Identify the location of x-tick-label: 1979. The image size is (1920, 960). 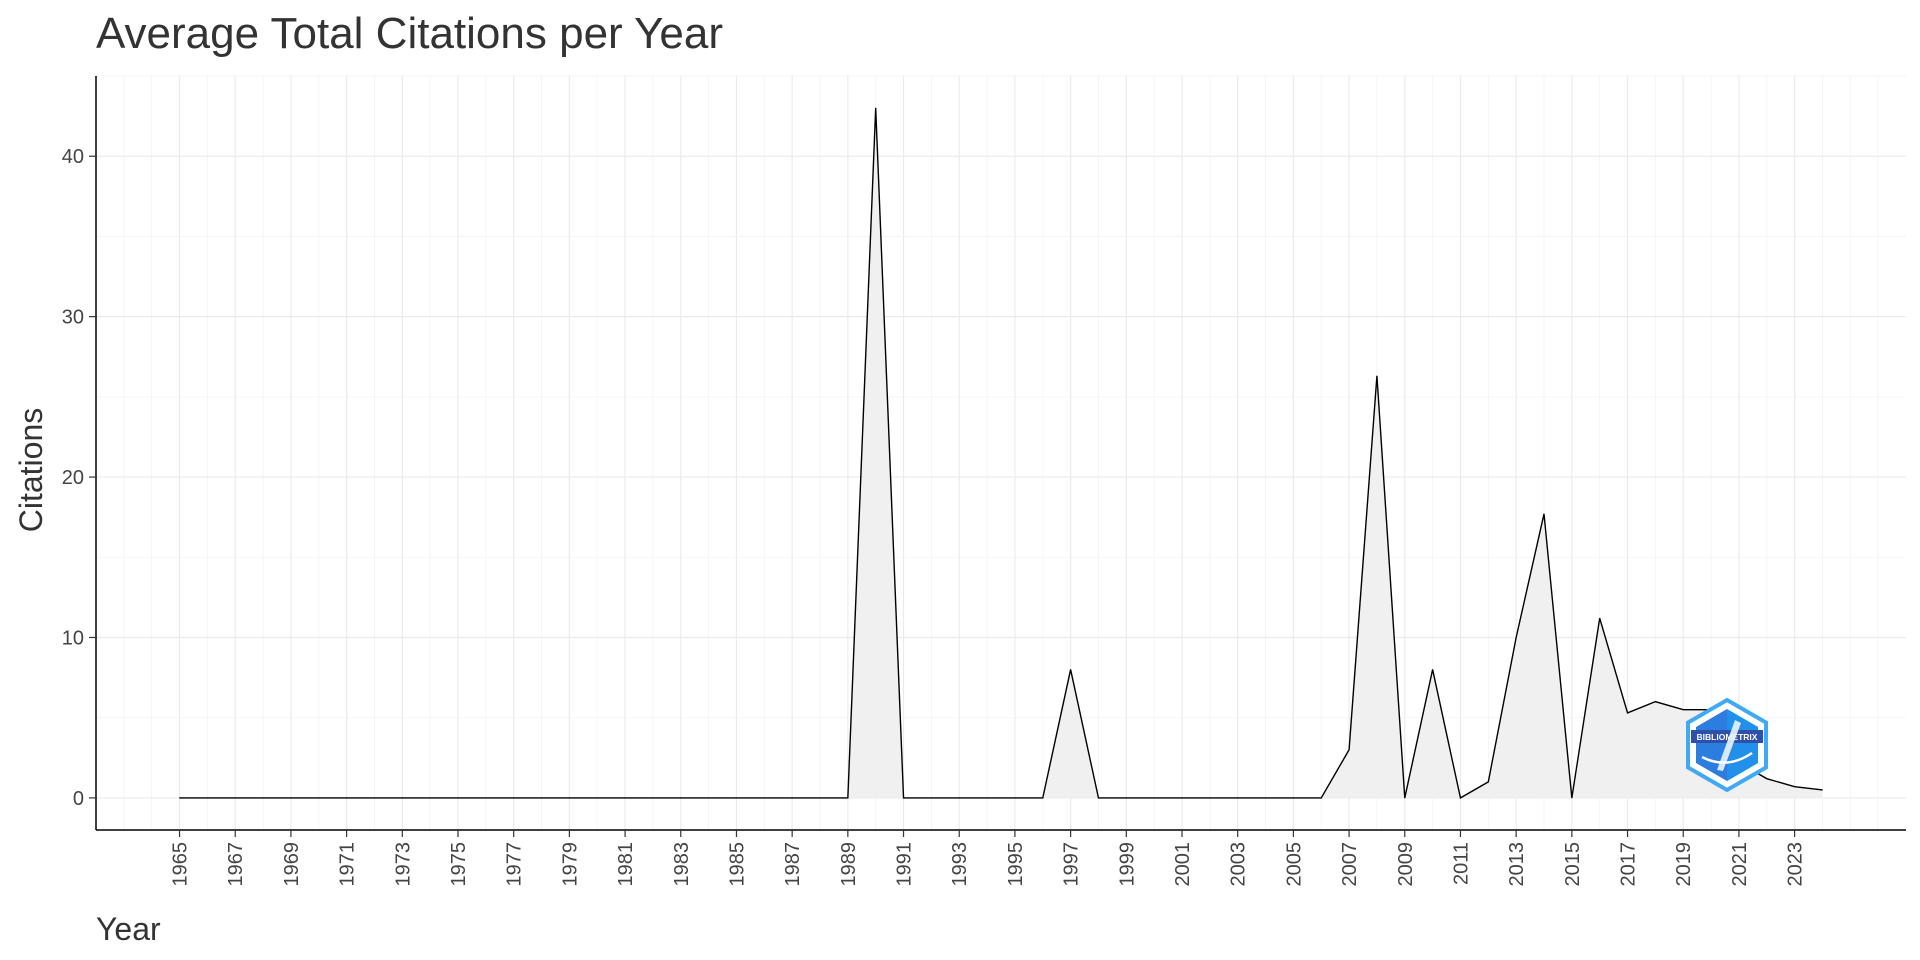
(570, 864).